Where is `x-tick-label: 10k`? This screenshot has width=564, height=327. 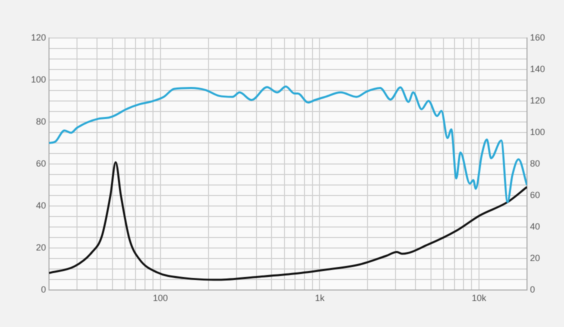 x-tick-label: 10k is located at coordinates (479, 298).